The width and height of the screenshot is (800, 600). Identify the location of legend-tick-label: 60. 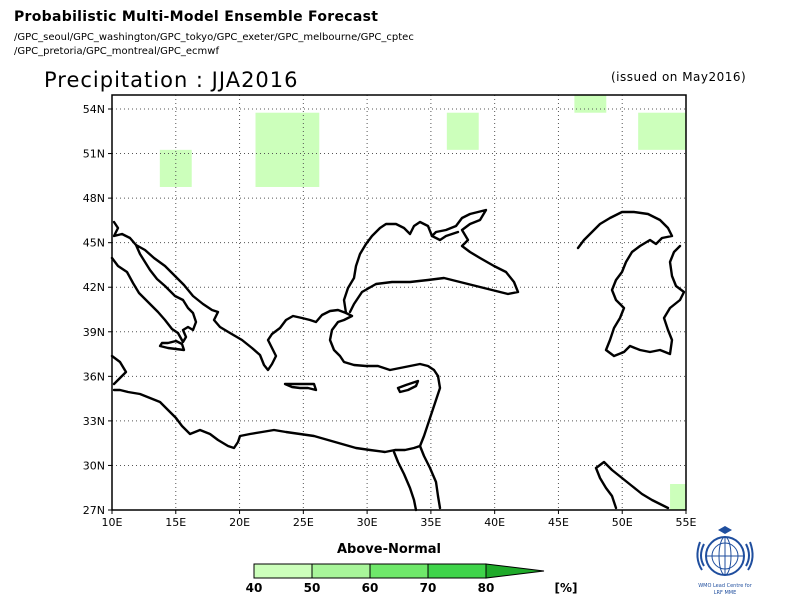
(370, 588).